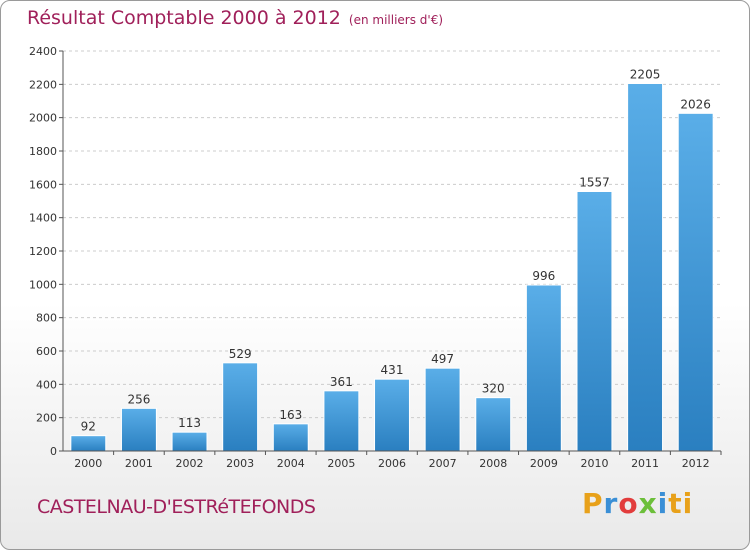 This screenshot has width=750, height=550. Describe the element at coordinates (396, 20) in the screenshot. I see `chart-subtitle: (en milliers d'€)` at that location.